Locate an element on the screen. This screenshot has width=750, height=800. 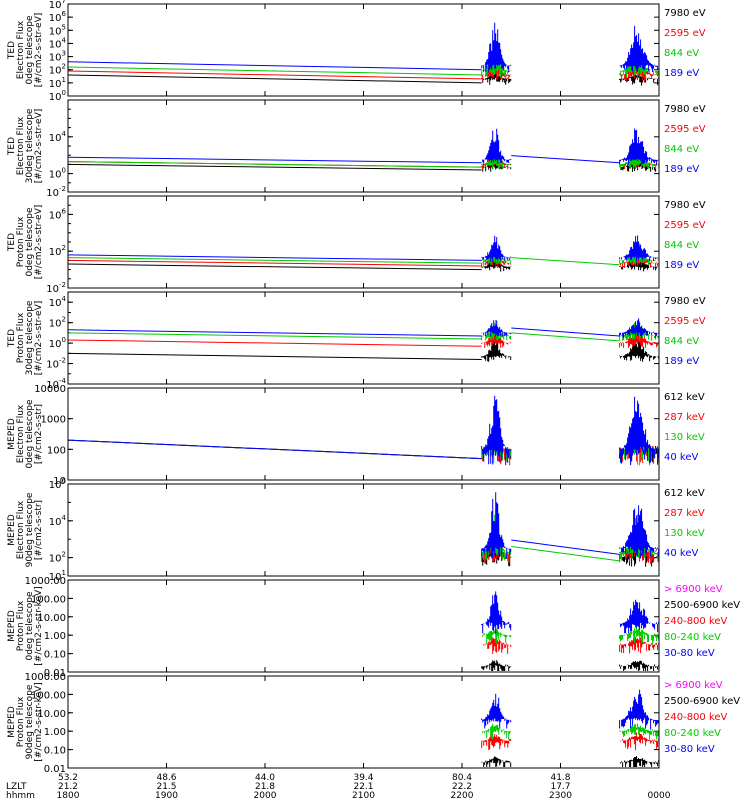
x-tick-label: 0000 is located at coordinates (659, 795).